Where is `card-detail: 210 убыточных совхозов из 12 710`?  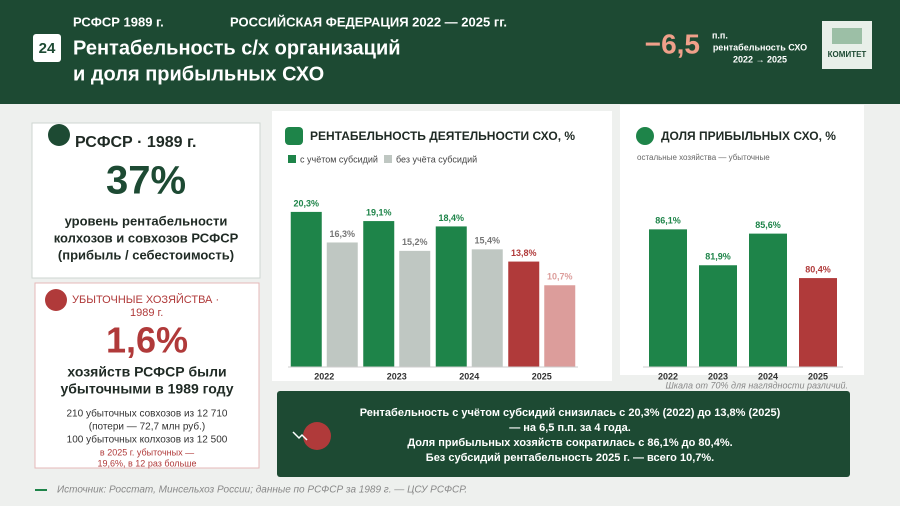 card-detail: 210 убыточных совхозов из 12 710 is located at coordinates (147, 414).